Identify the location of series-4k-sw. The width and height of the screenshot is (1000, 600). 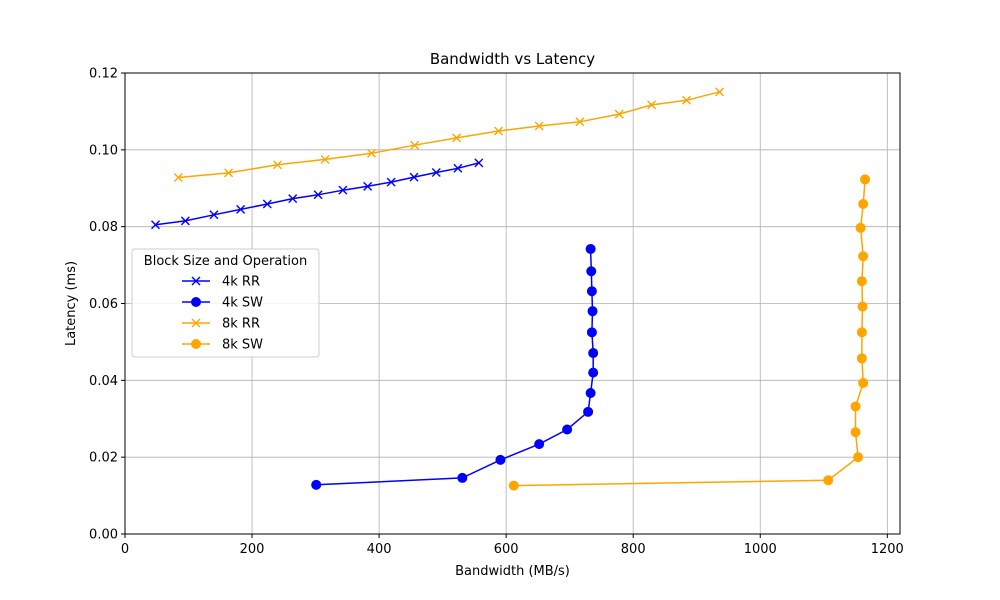
(455, 366).